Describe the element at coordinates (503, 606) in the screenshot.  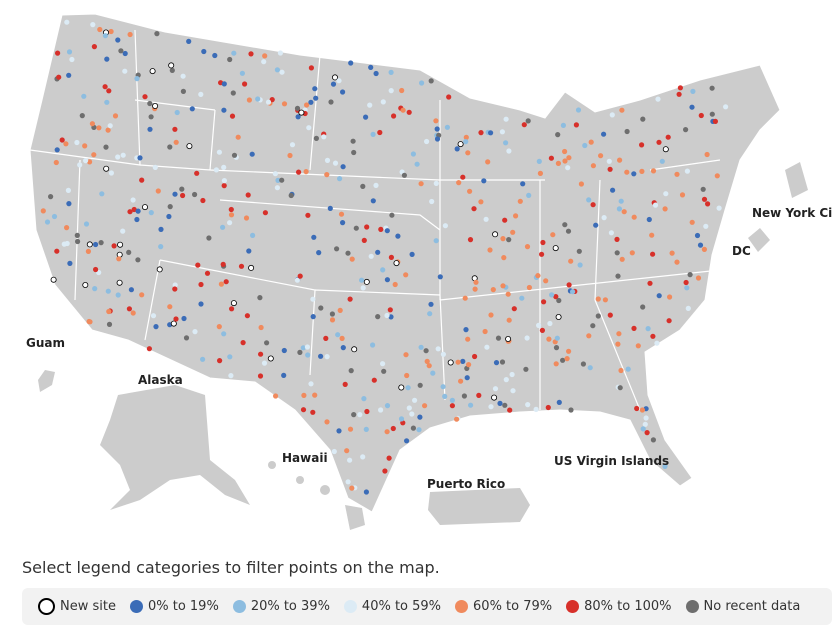
I see `legend-item: 60% to 79%` at that location.